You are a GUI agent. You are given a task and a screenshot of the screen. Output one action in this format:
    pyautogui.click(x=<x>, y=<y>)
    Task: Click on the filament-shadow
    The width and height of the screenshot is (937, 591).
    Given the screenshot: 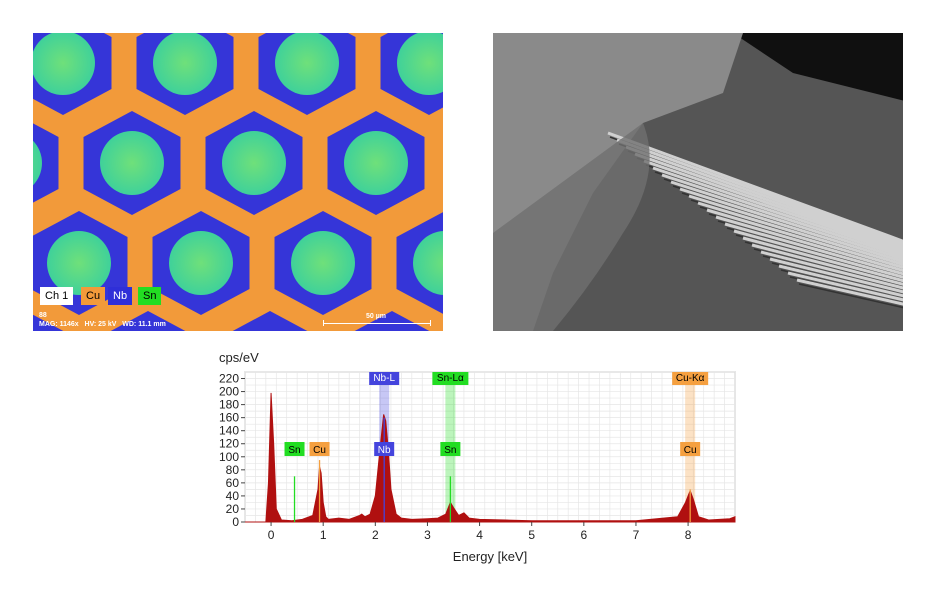 What is the action you would take?
    pyautogui.click(x=850, y=296)
    